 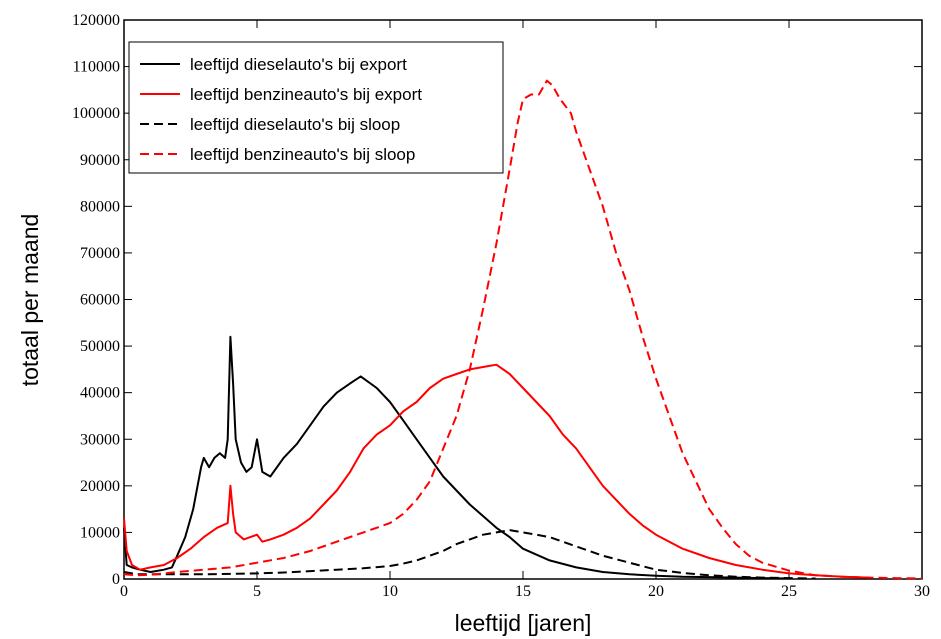 I want to click on legend-label-2: leeftijd dieselauto's bij sloop, so click(x=295, y=124).